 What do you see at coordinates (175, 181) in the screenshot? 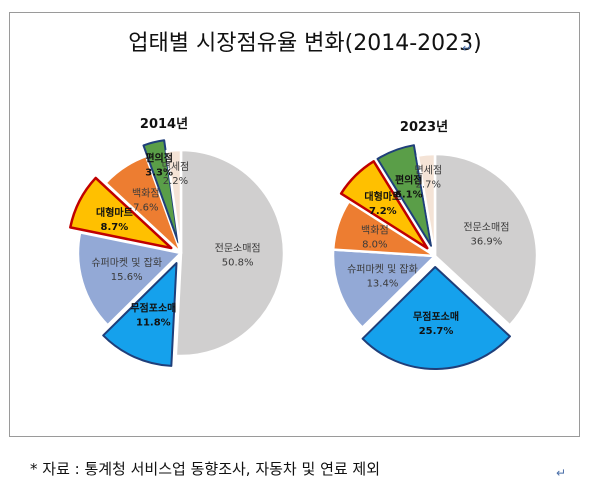
I see `slice-value-면세점: 2.2%` at bounding box center [175, 181].